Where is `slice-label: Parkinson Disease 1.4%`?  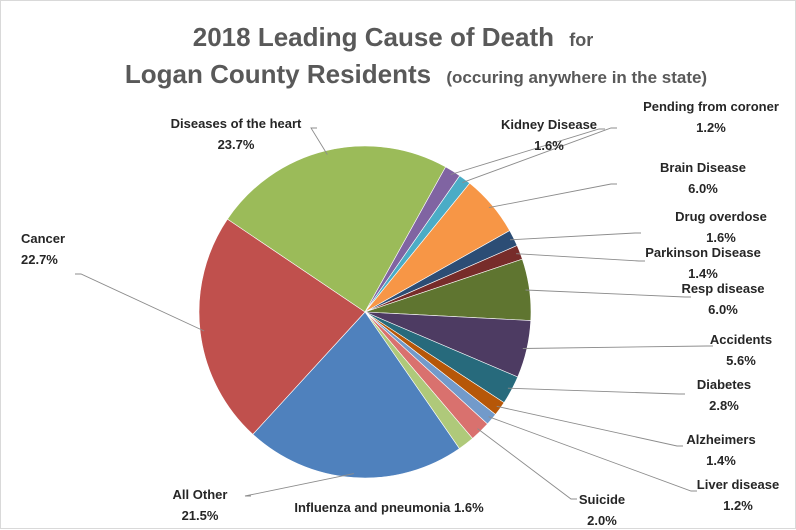
slice-label: Parkinson Disease 1.4% is located at coordinates (703, 263).